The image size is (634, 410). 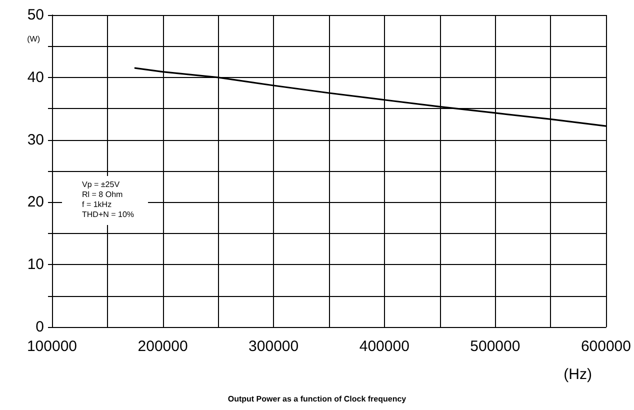 I want to click on y-tick-label: 10, so click(x=35, y=265).